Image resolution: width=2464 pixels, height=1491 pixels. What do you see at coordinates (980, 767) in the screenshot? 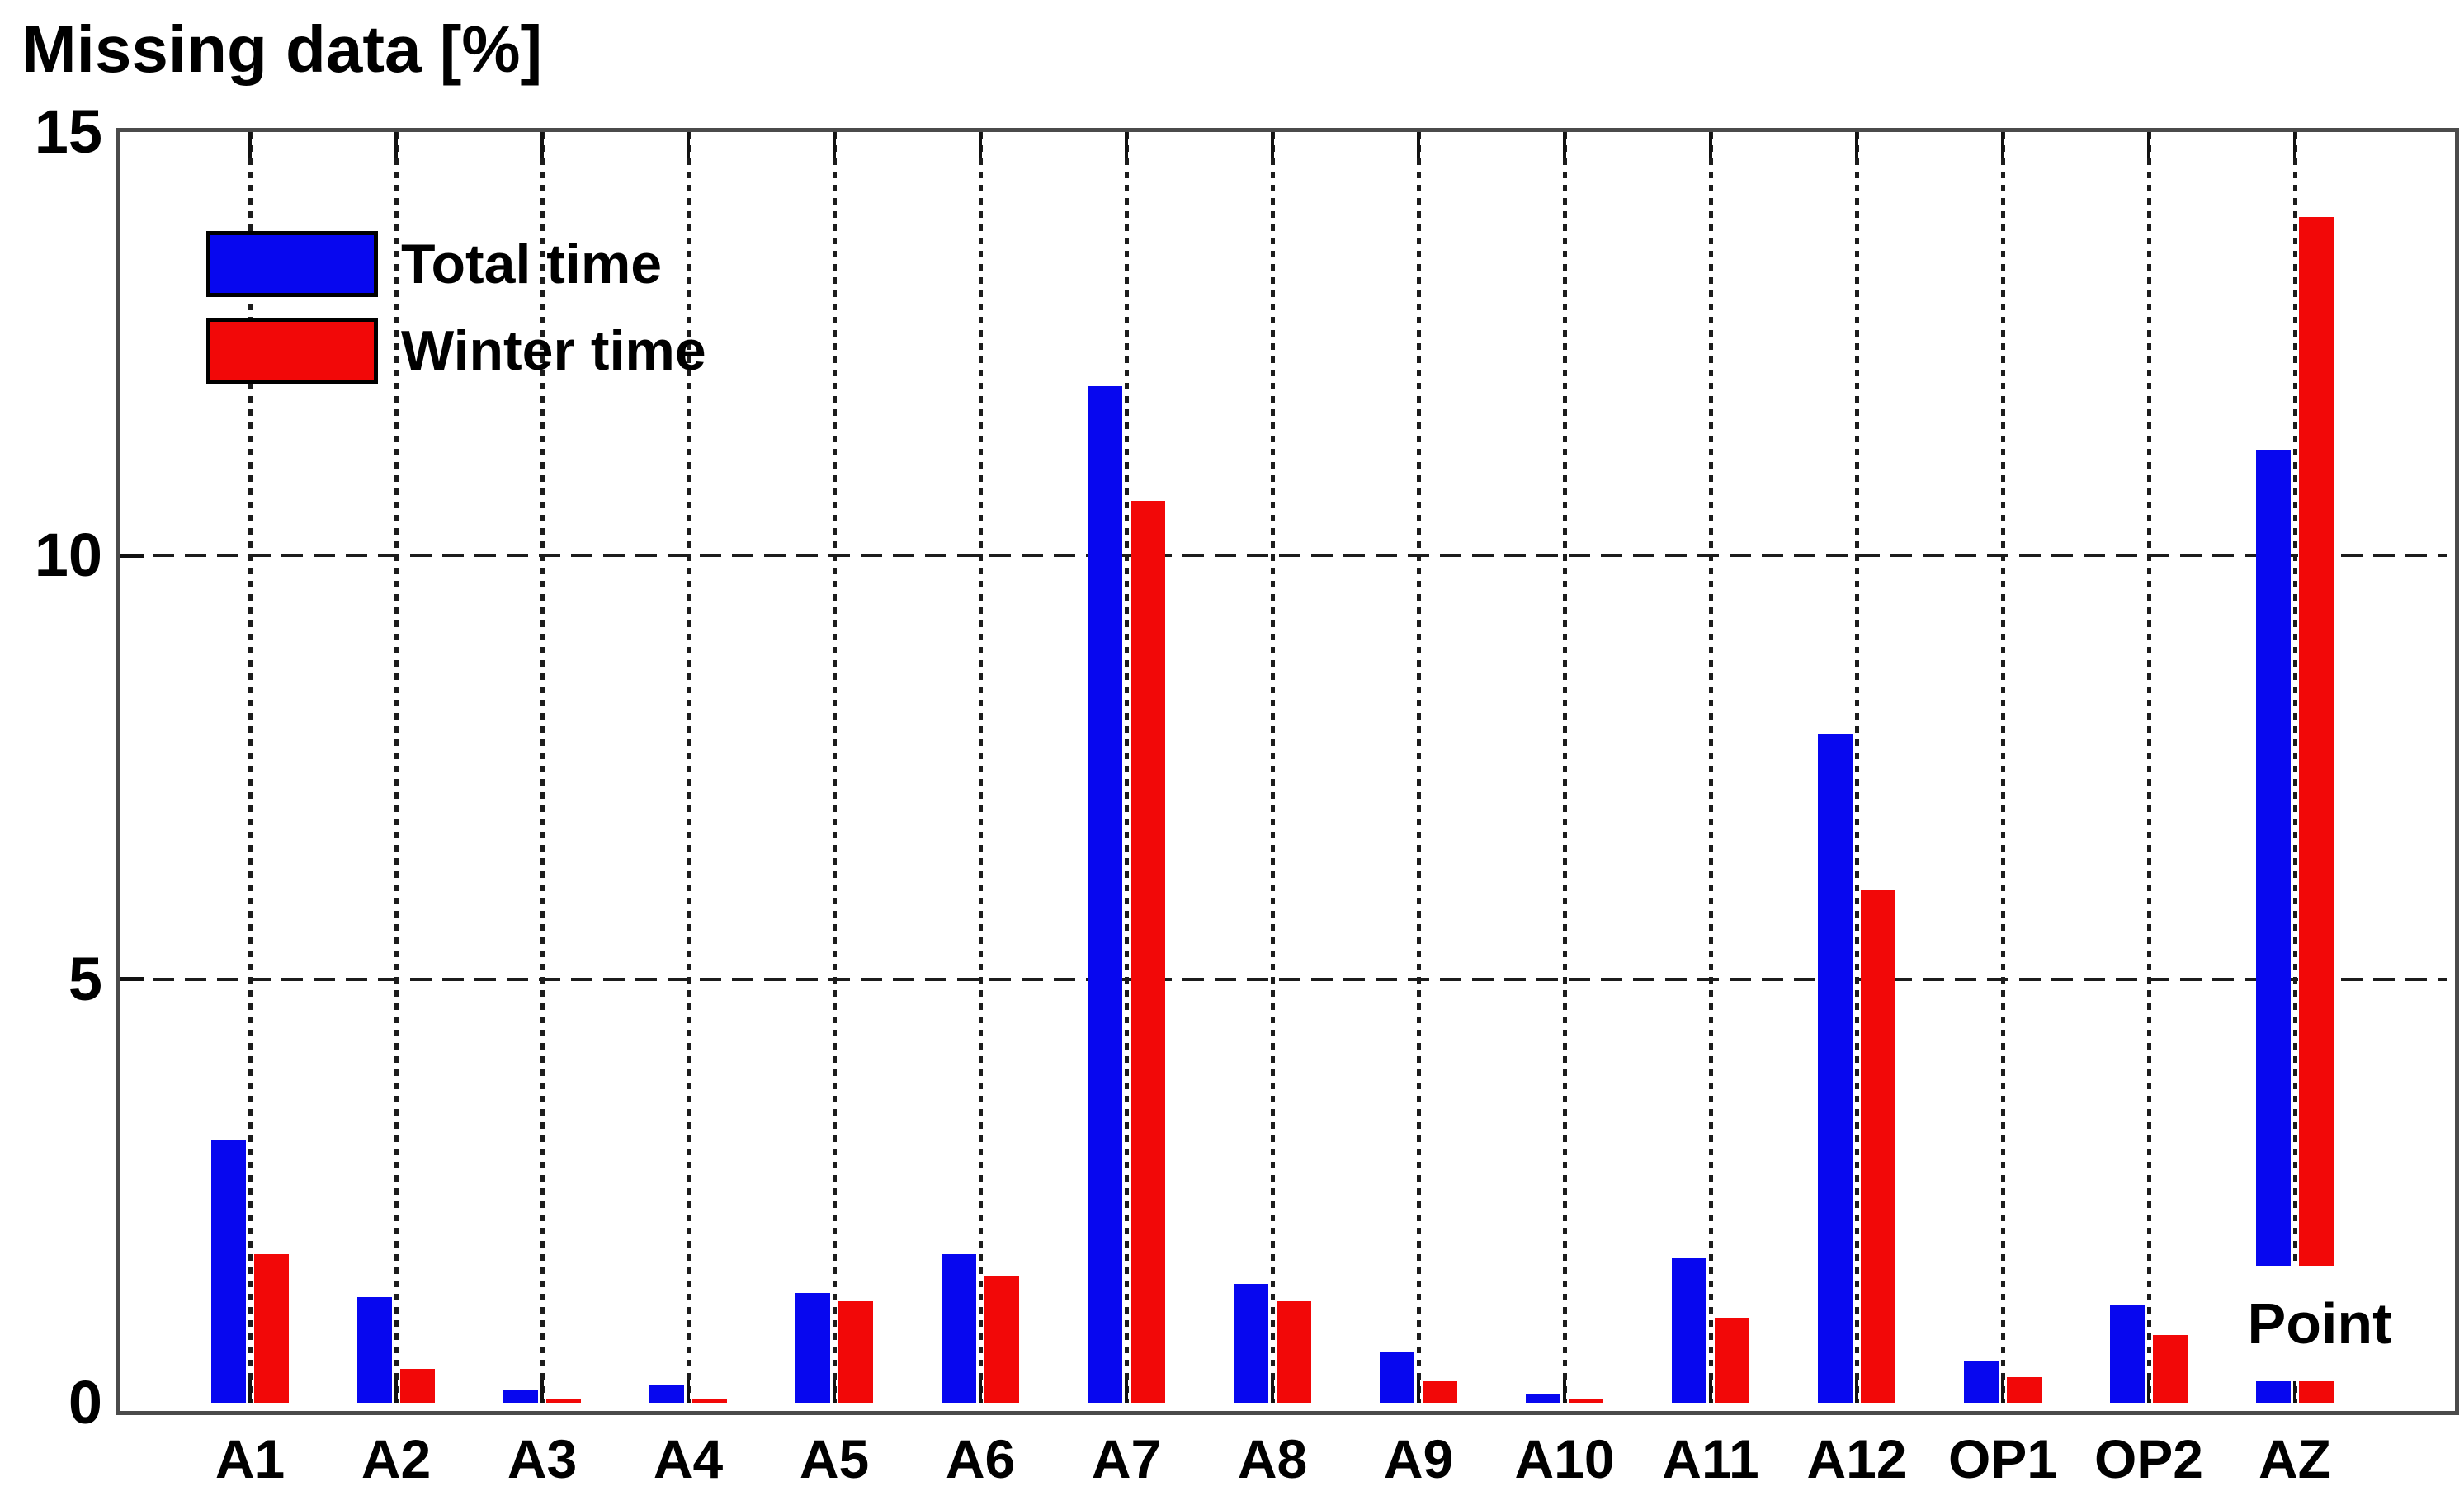
I see `gridline-vertical-A6` at bounding box center [980, 767].